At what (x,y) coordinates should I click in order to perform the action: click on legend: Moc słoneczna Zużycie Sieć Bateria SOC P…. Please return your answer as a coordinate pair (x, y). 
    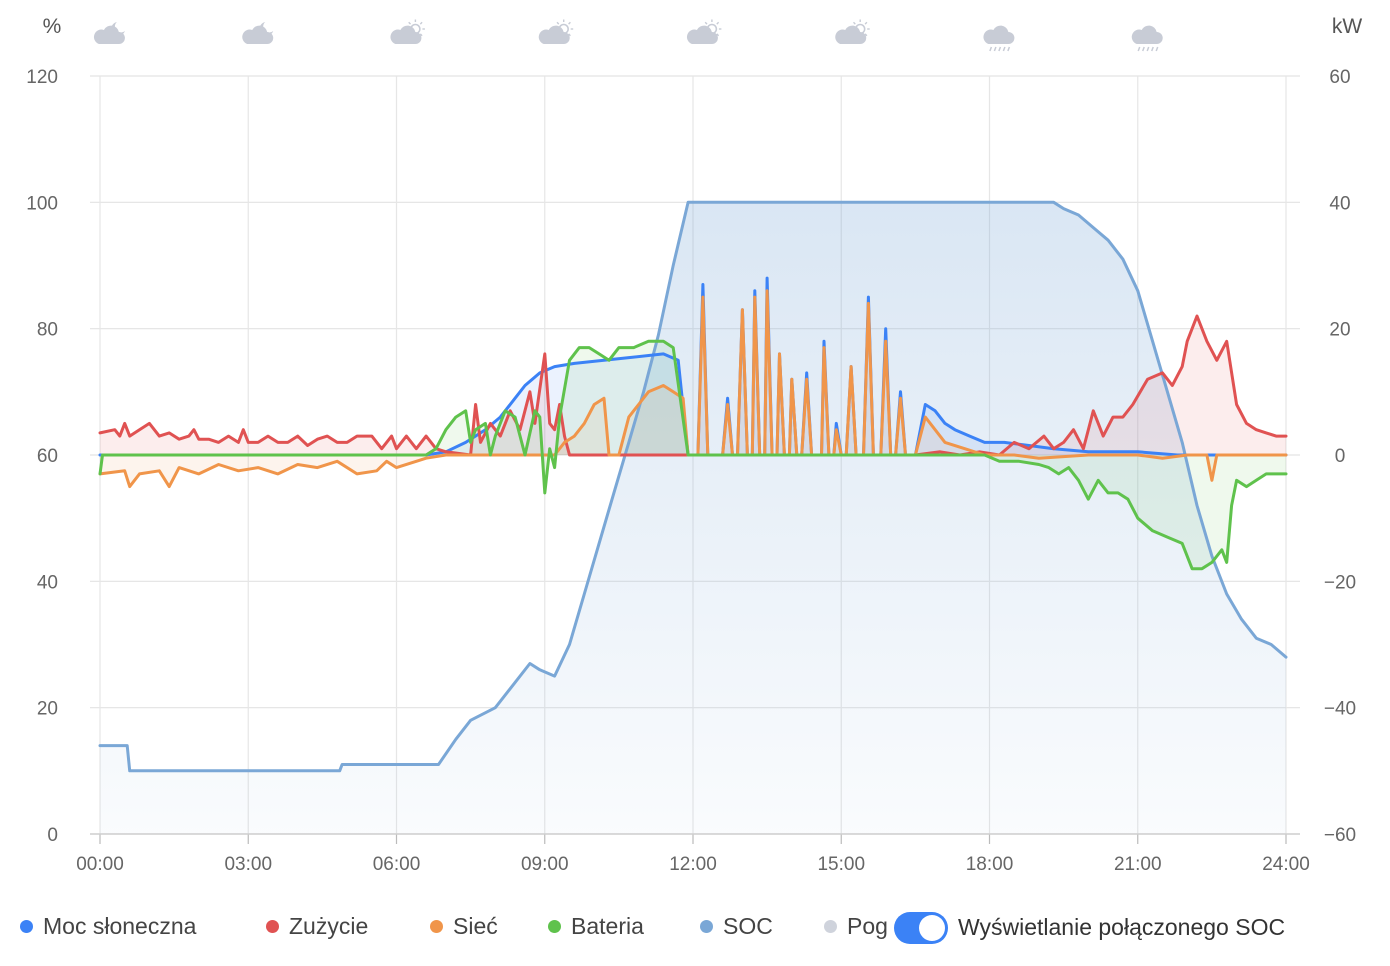
    Looking at the image, I should click on (695, 933).